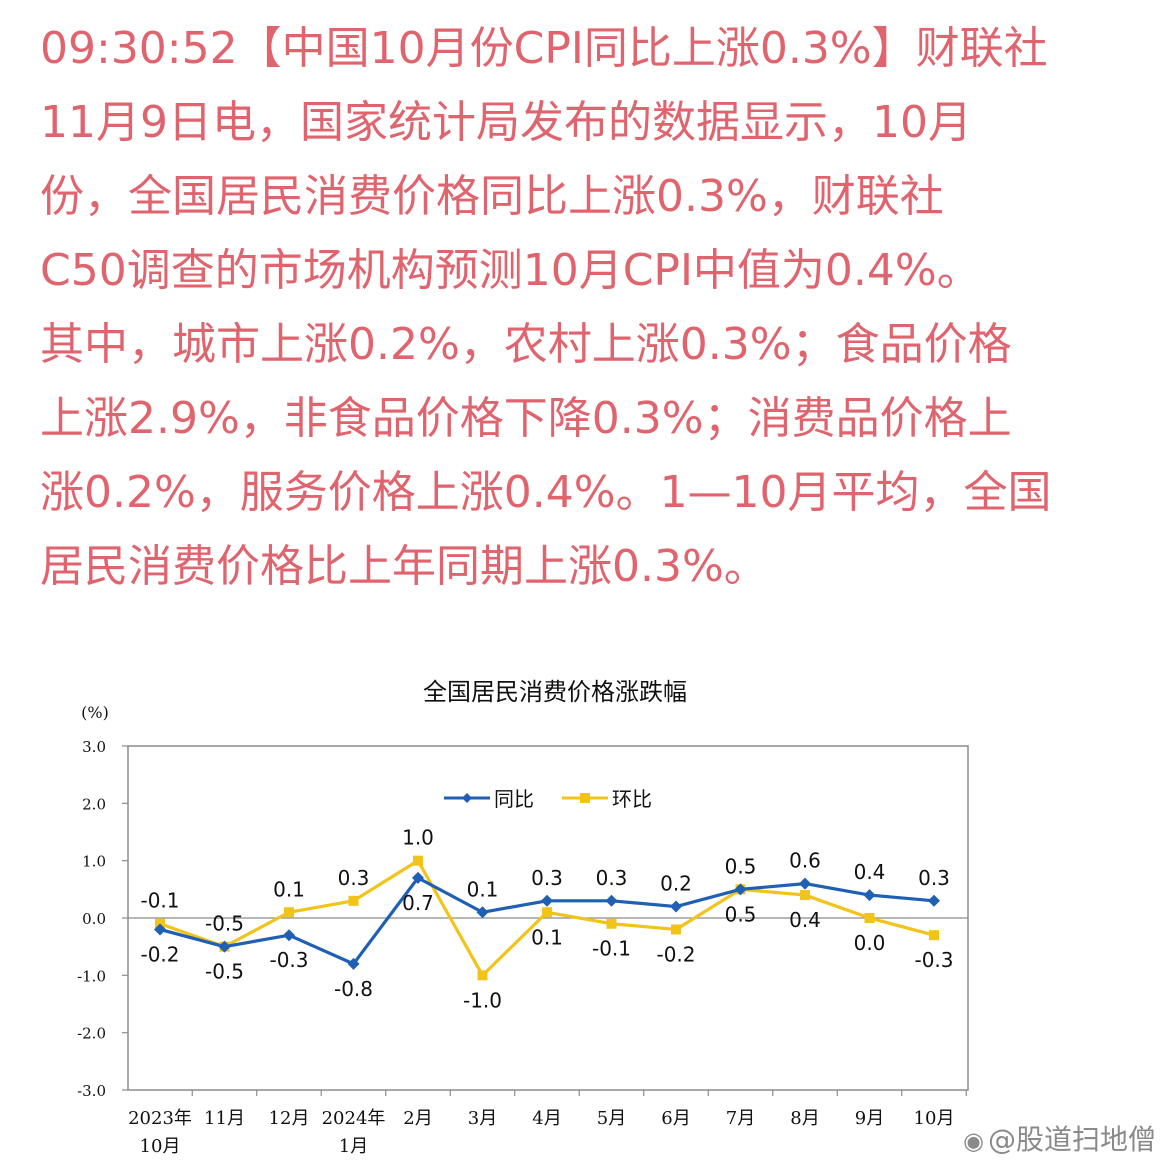  Describe the element at coordinates (224, 972) in the screenshot. I see `data-label-yoy: -0.5` at that location.